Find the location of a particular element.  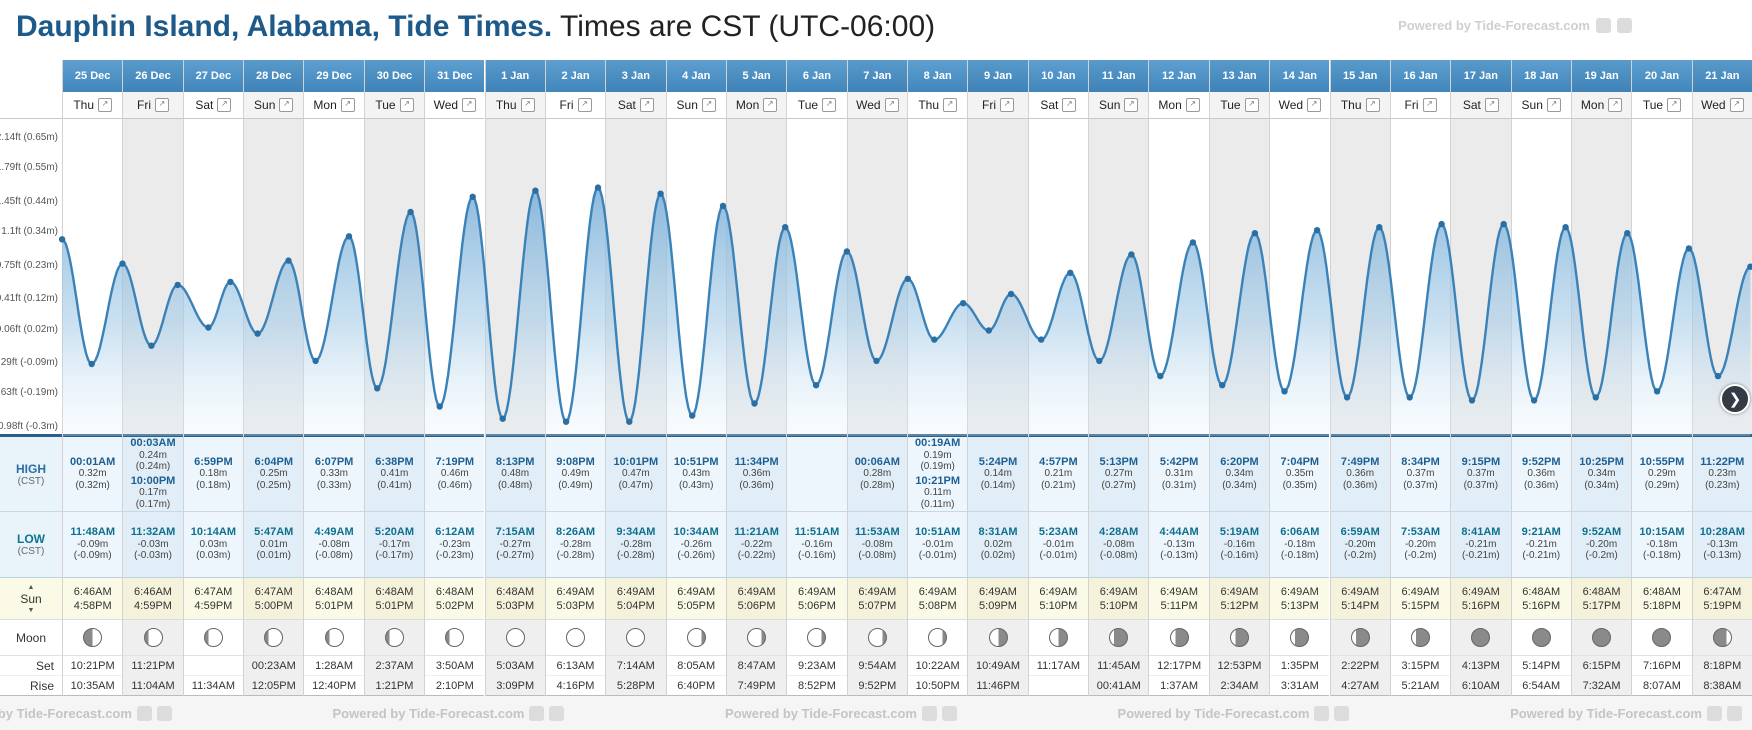

high-tide-event: 6:59PM 0.18m (0.18m) is located at coordinates (213, 474).